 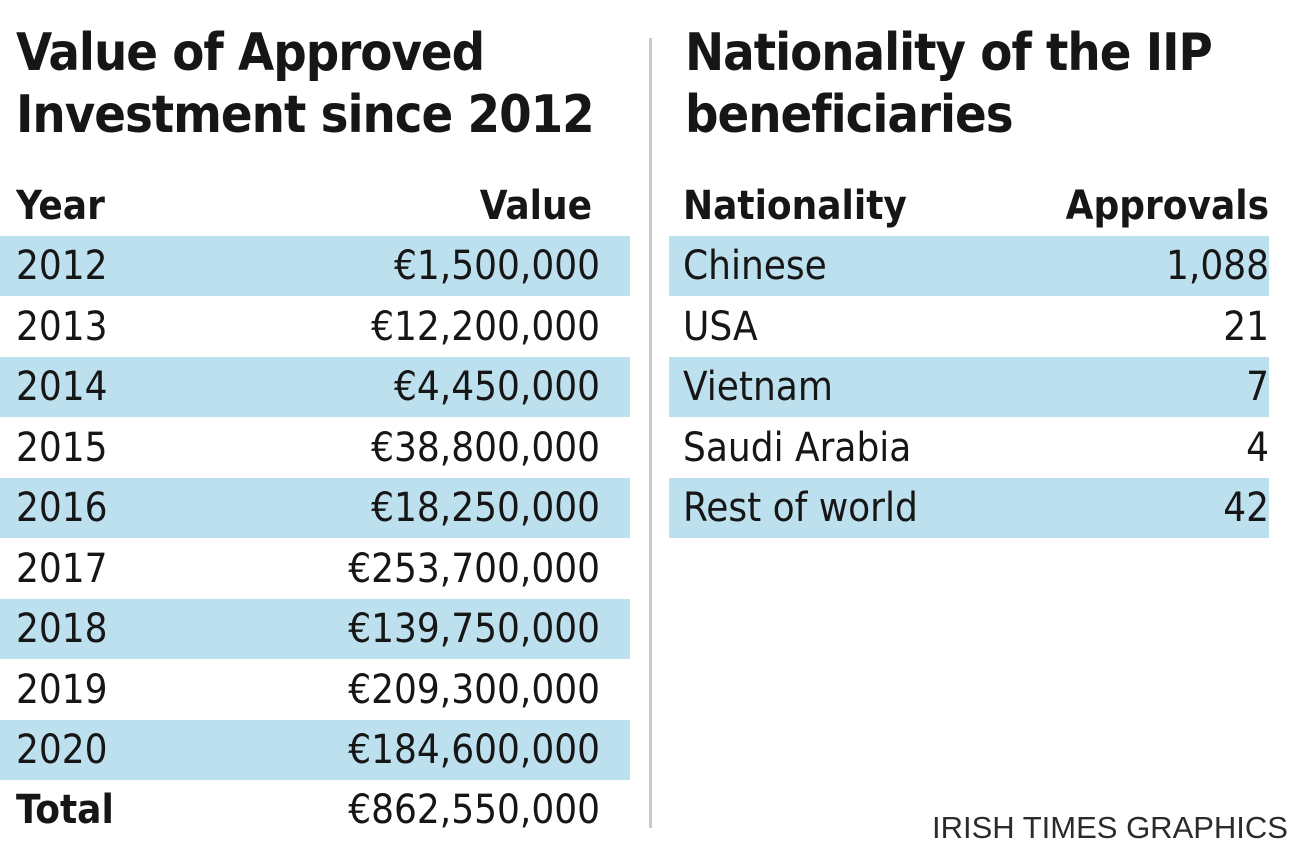 I want to click on investment-value-cell: €12,200,000, so click(x=485, y=326).